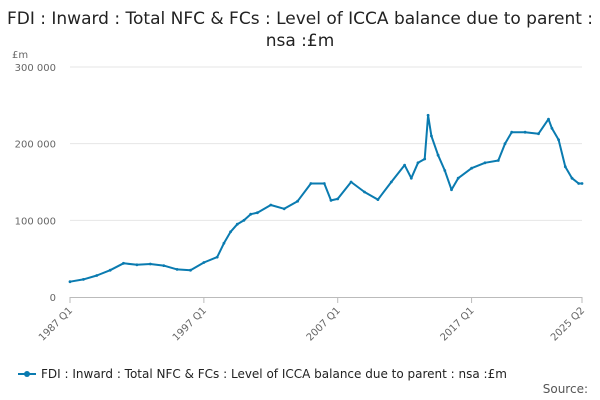 This screenshot has width=600, height=400. I want to click on source-label: Source:, so click(565, 389).